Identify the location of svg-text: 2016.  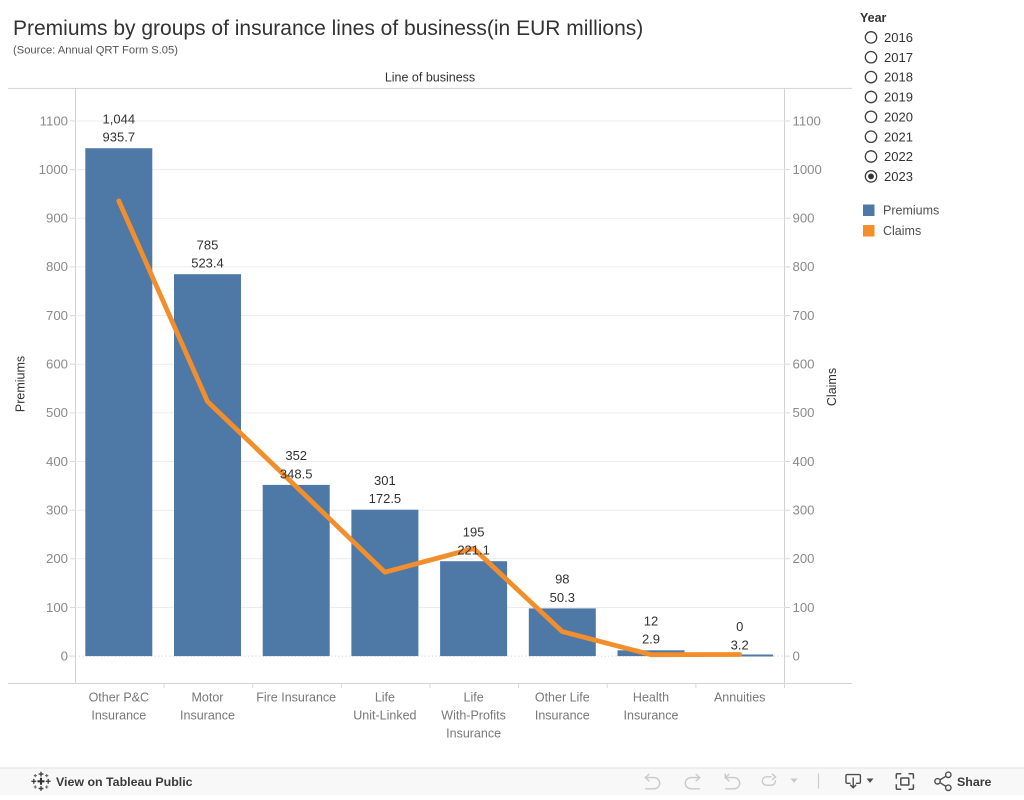
(898, 37).